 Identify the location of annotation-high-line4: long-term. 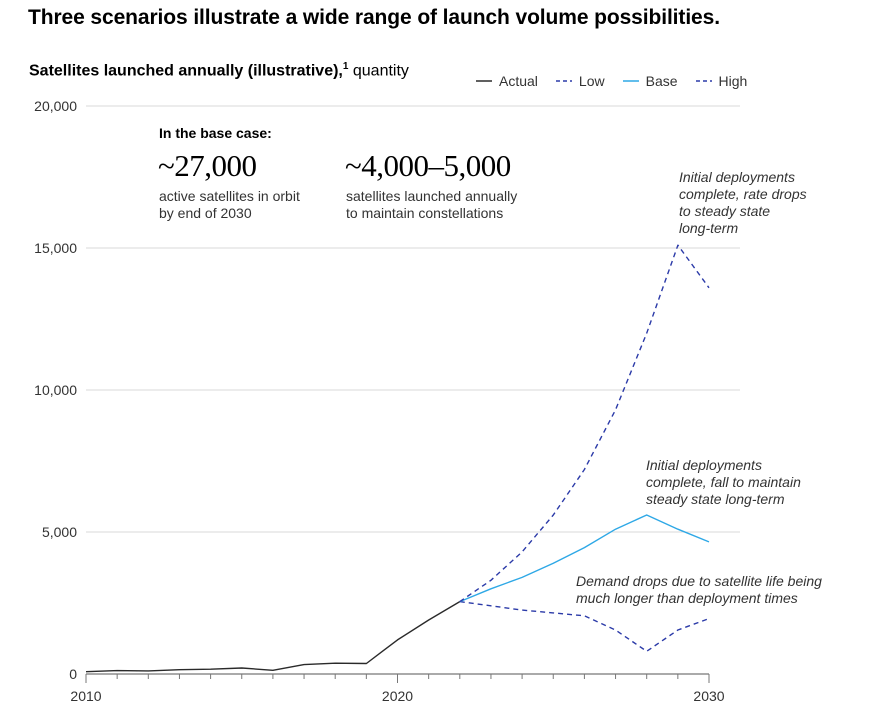
(709, 228).